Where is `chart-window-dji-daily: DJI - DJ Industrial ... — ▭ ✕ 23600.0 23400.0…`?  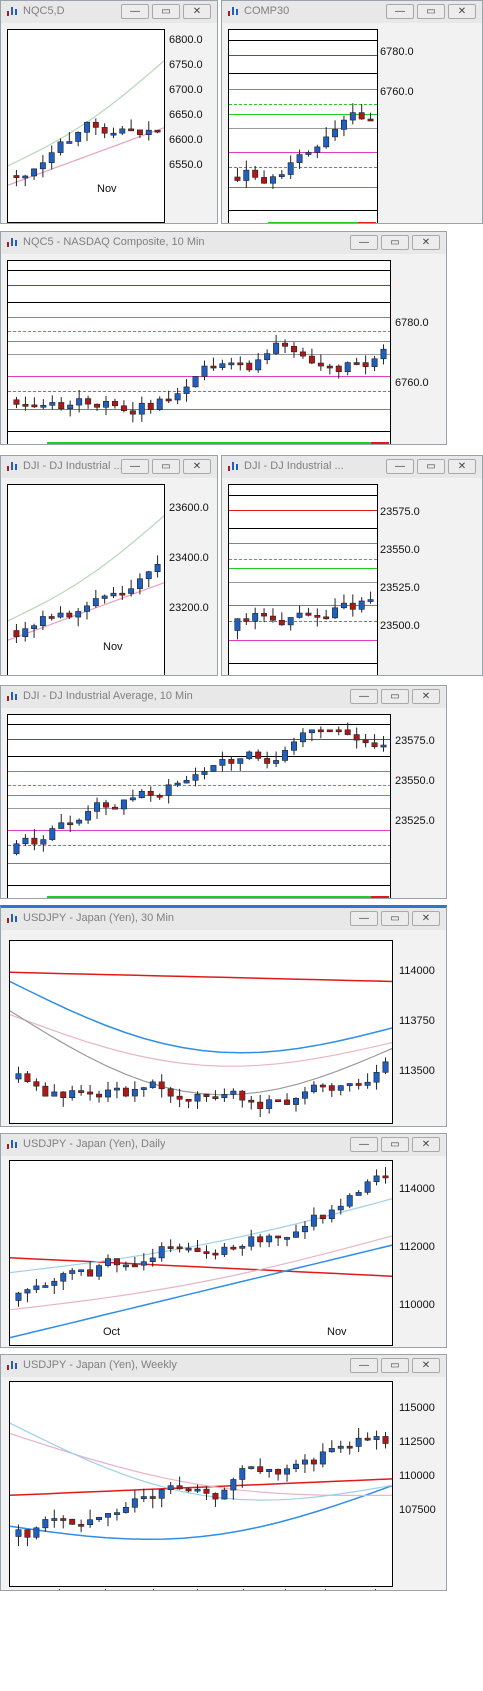 chart-window-dji-daily: DJI - DJ Industrial ... — ▭ ✕ 23600.0 23400.0… is located at coordinates (109, 565).